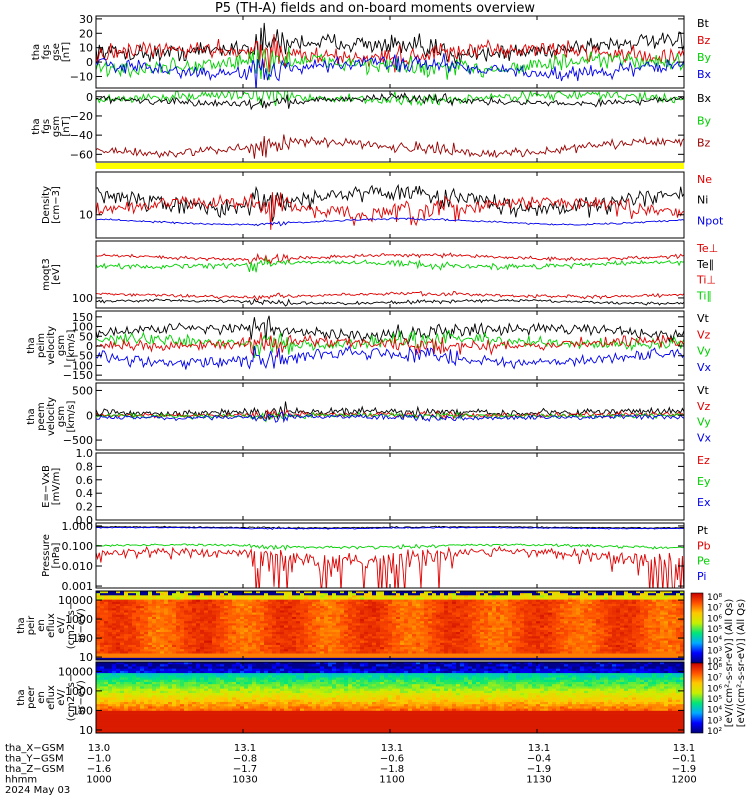 This screenshot has height=800, width=750. Describe the element at coordinates (371, 126) in the screenshot. I see `panel-fgs-gsm: 0 −20 −40 −60 tha fgs gsm [nT] Bx By Bz` at that location.